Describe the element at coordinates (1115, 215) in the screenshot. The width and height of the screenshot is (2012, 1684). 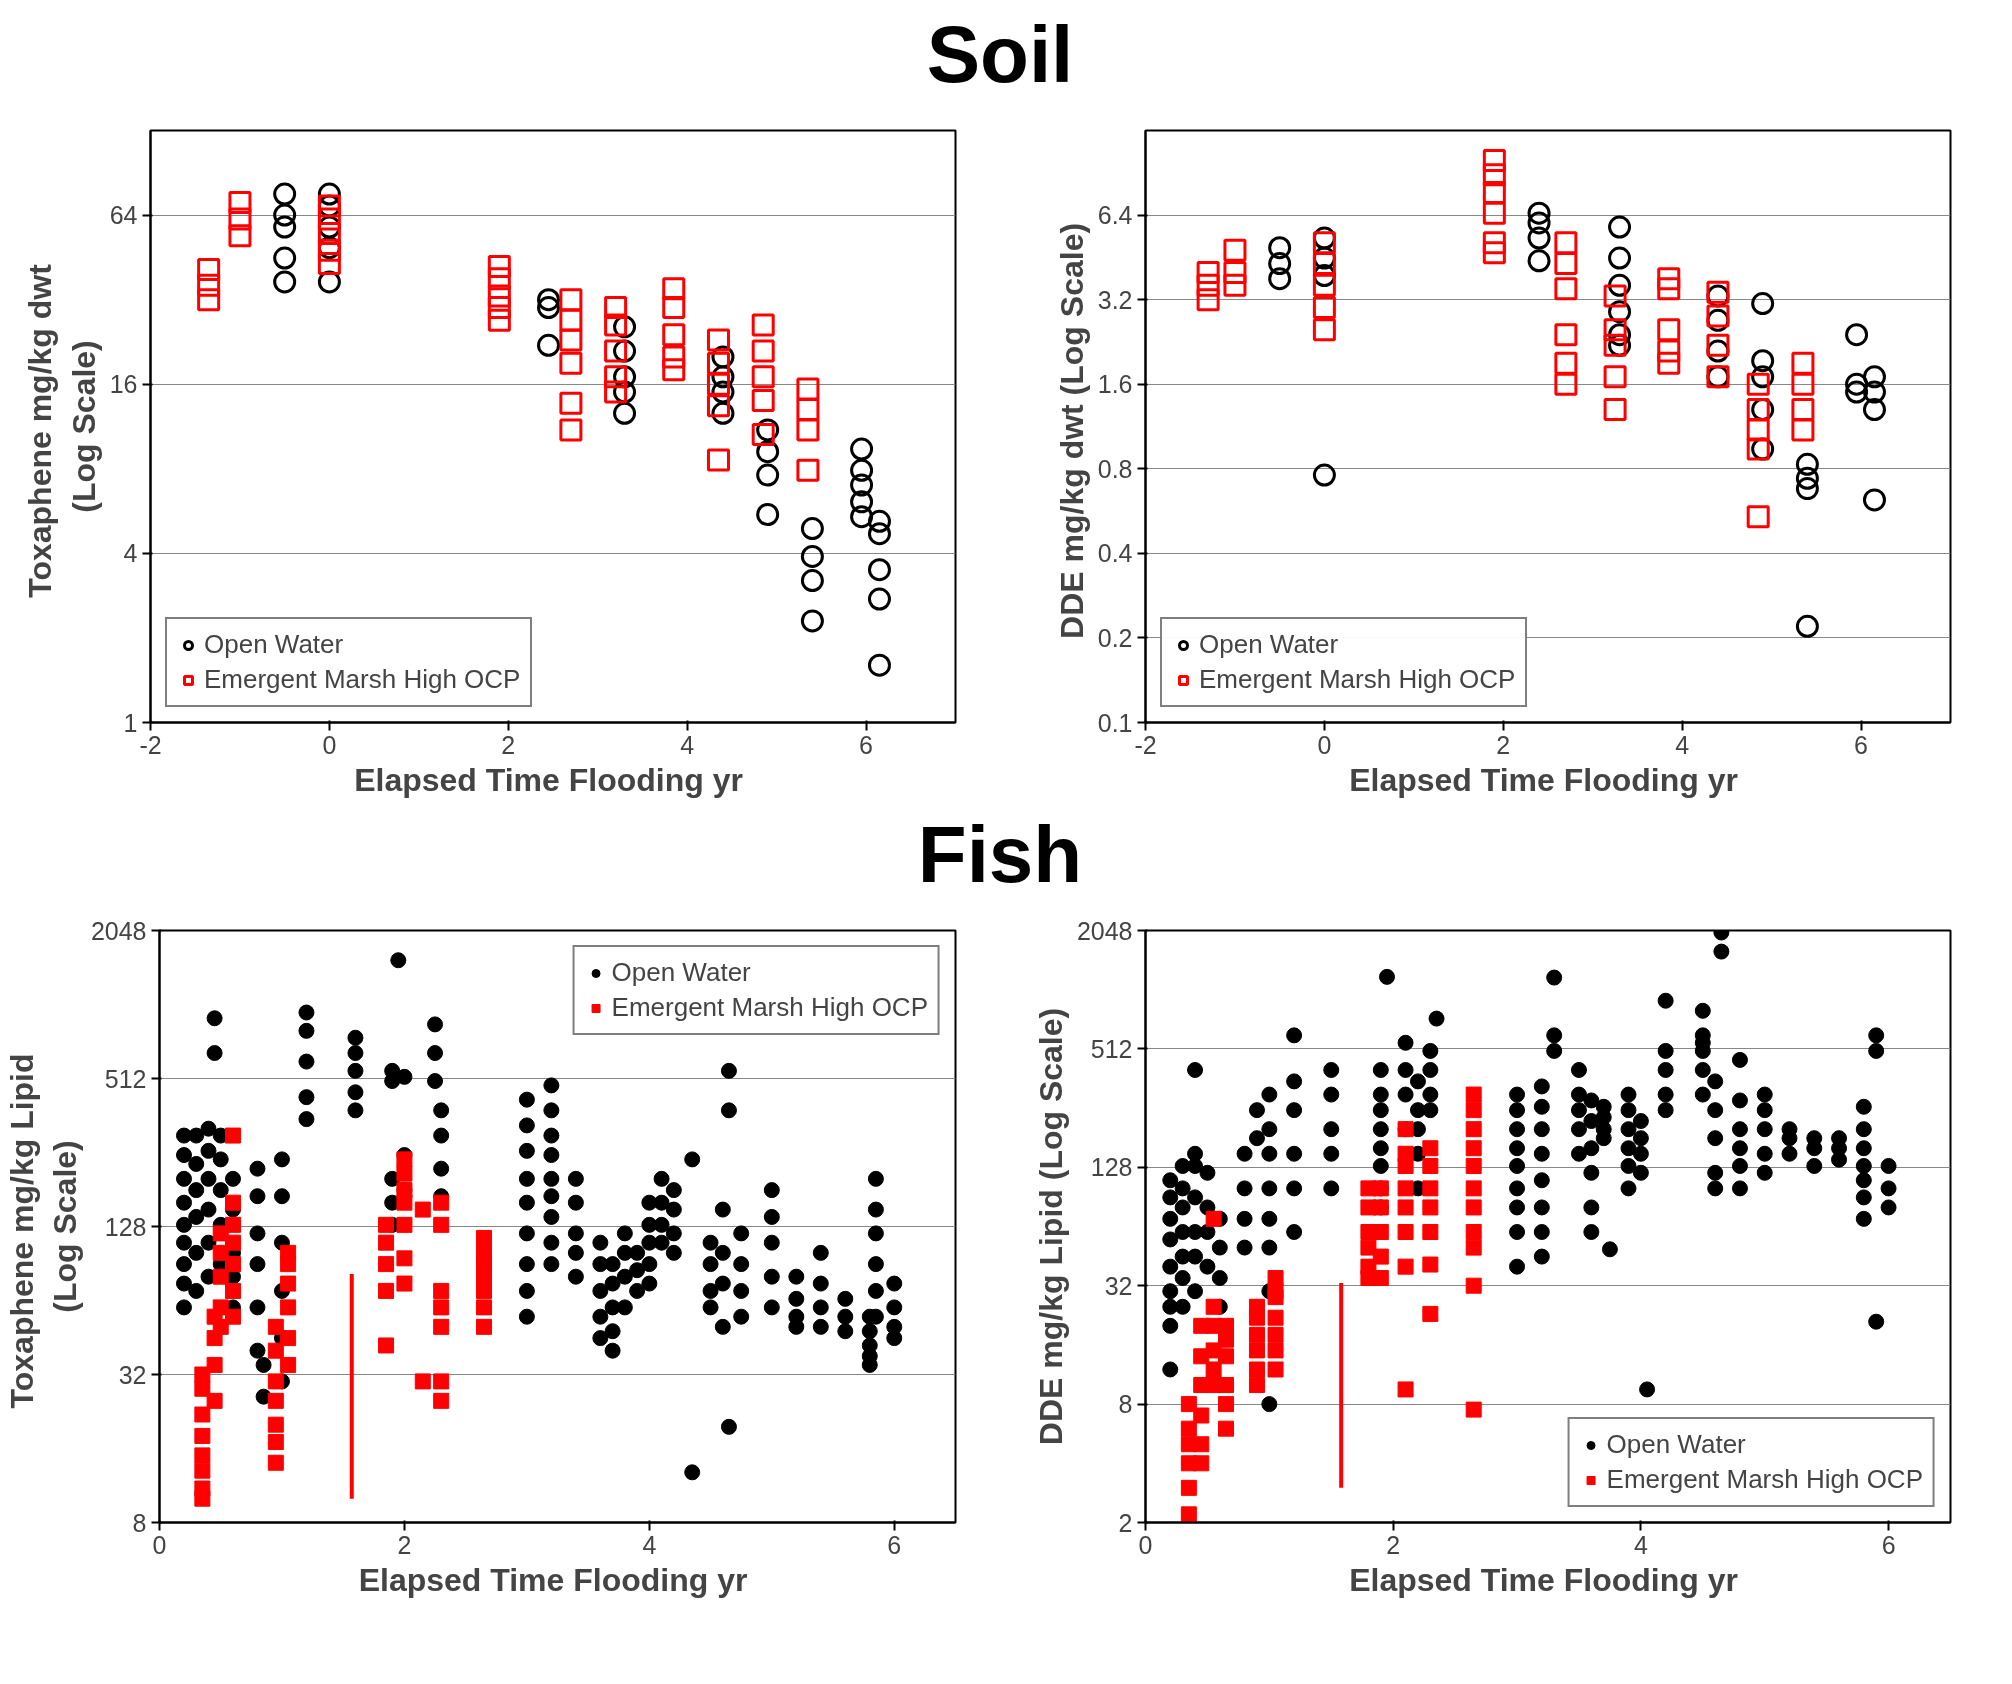
I see `y-tick-label: 6.4` at that location.